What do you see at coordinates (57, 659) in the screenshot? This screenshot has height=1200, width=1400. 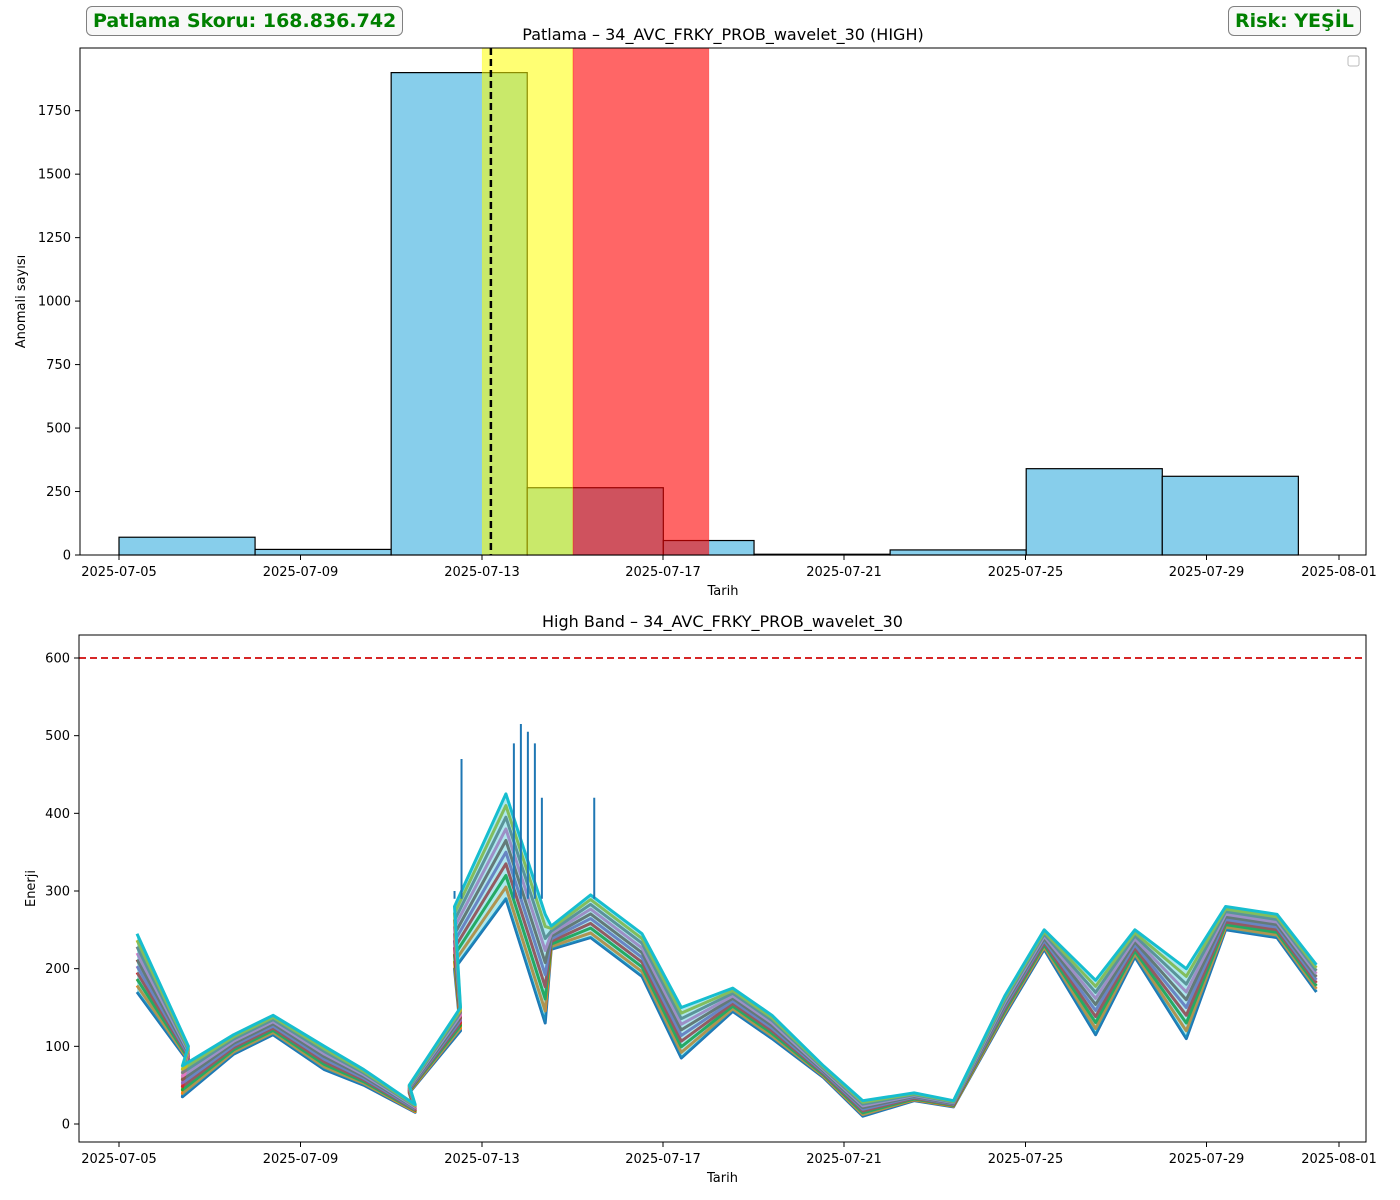 I see `y-tick-label: 600` at bounding box center [57, 659].